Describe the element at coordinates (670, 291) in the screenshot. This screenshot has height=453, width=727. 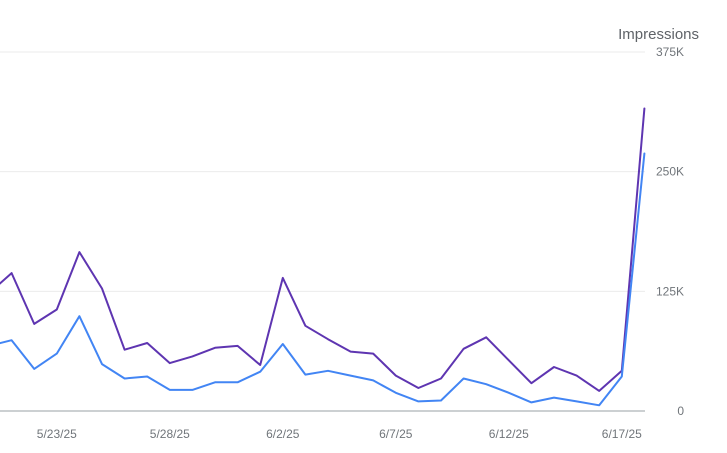
I see `y-tick-label: 125K` at that location.